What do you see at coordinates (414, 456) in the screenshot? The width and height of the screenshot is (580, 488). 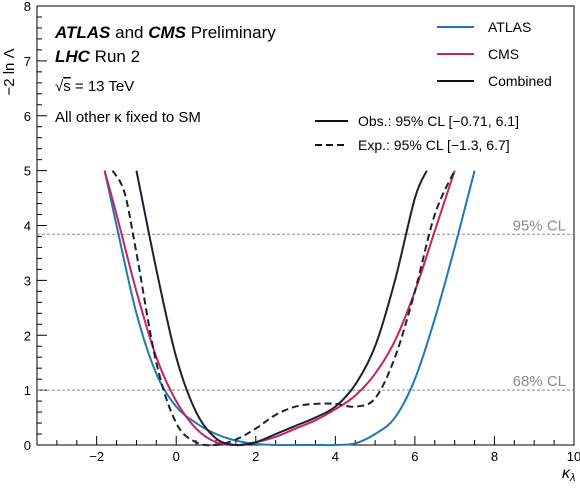 I see `x-tick-label: 6` at bounding box center [414, 456].